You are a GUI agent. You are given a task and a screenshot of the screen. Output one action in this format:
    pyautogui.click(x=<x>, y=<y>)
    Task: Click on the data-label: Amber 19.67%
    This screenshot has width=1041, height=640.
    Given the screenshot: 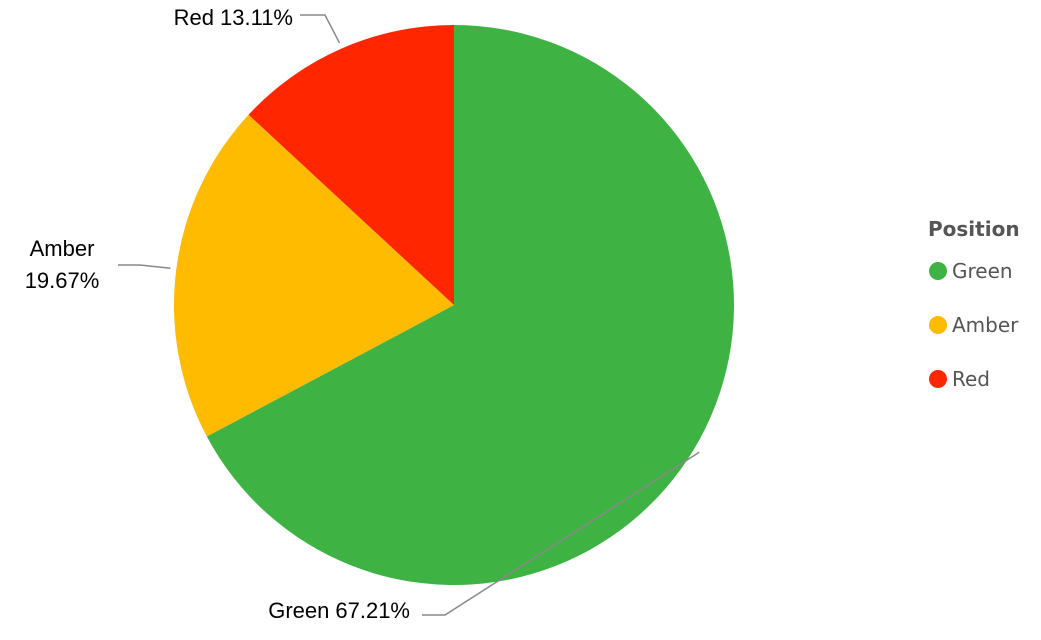 What is the action you would take?
    pyautogui.click(x=62, y=264)
    